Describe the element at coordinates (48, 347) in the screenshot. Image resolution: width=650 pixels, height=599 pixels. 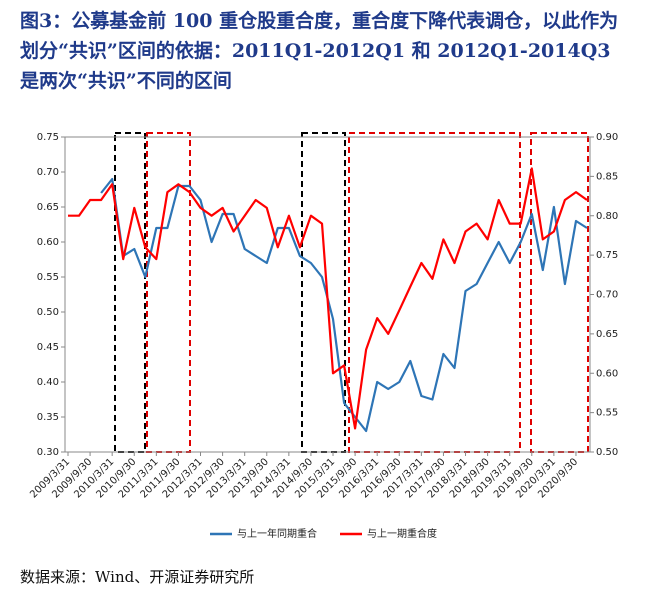
I see `y-tick-label: 0.45` at that location.